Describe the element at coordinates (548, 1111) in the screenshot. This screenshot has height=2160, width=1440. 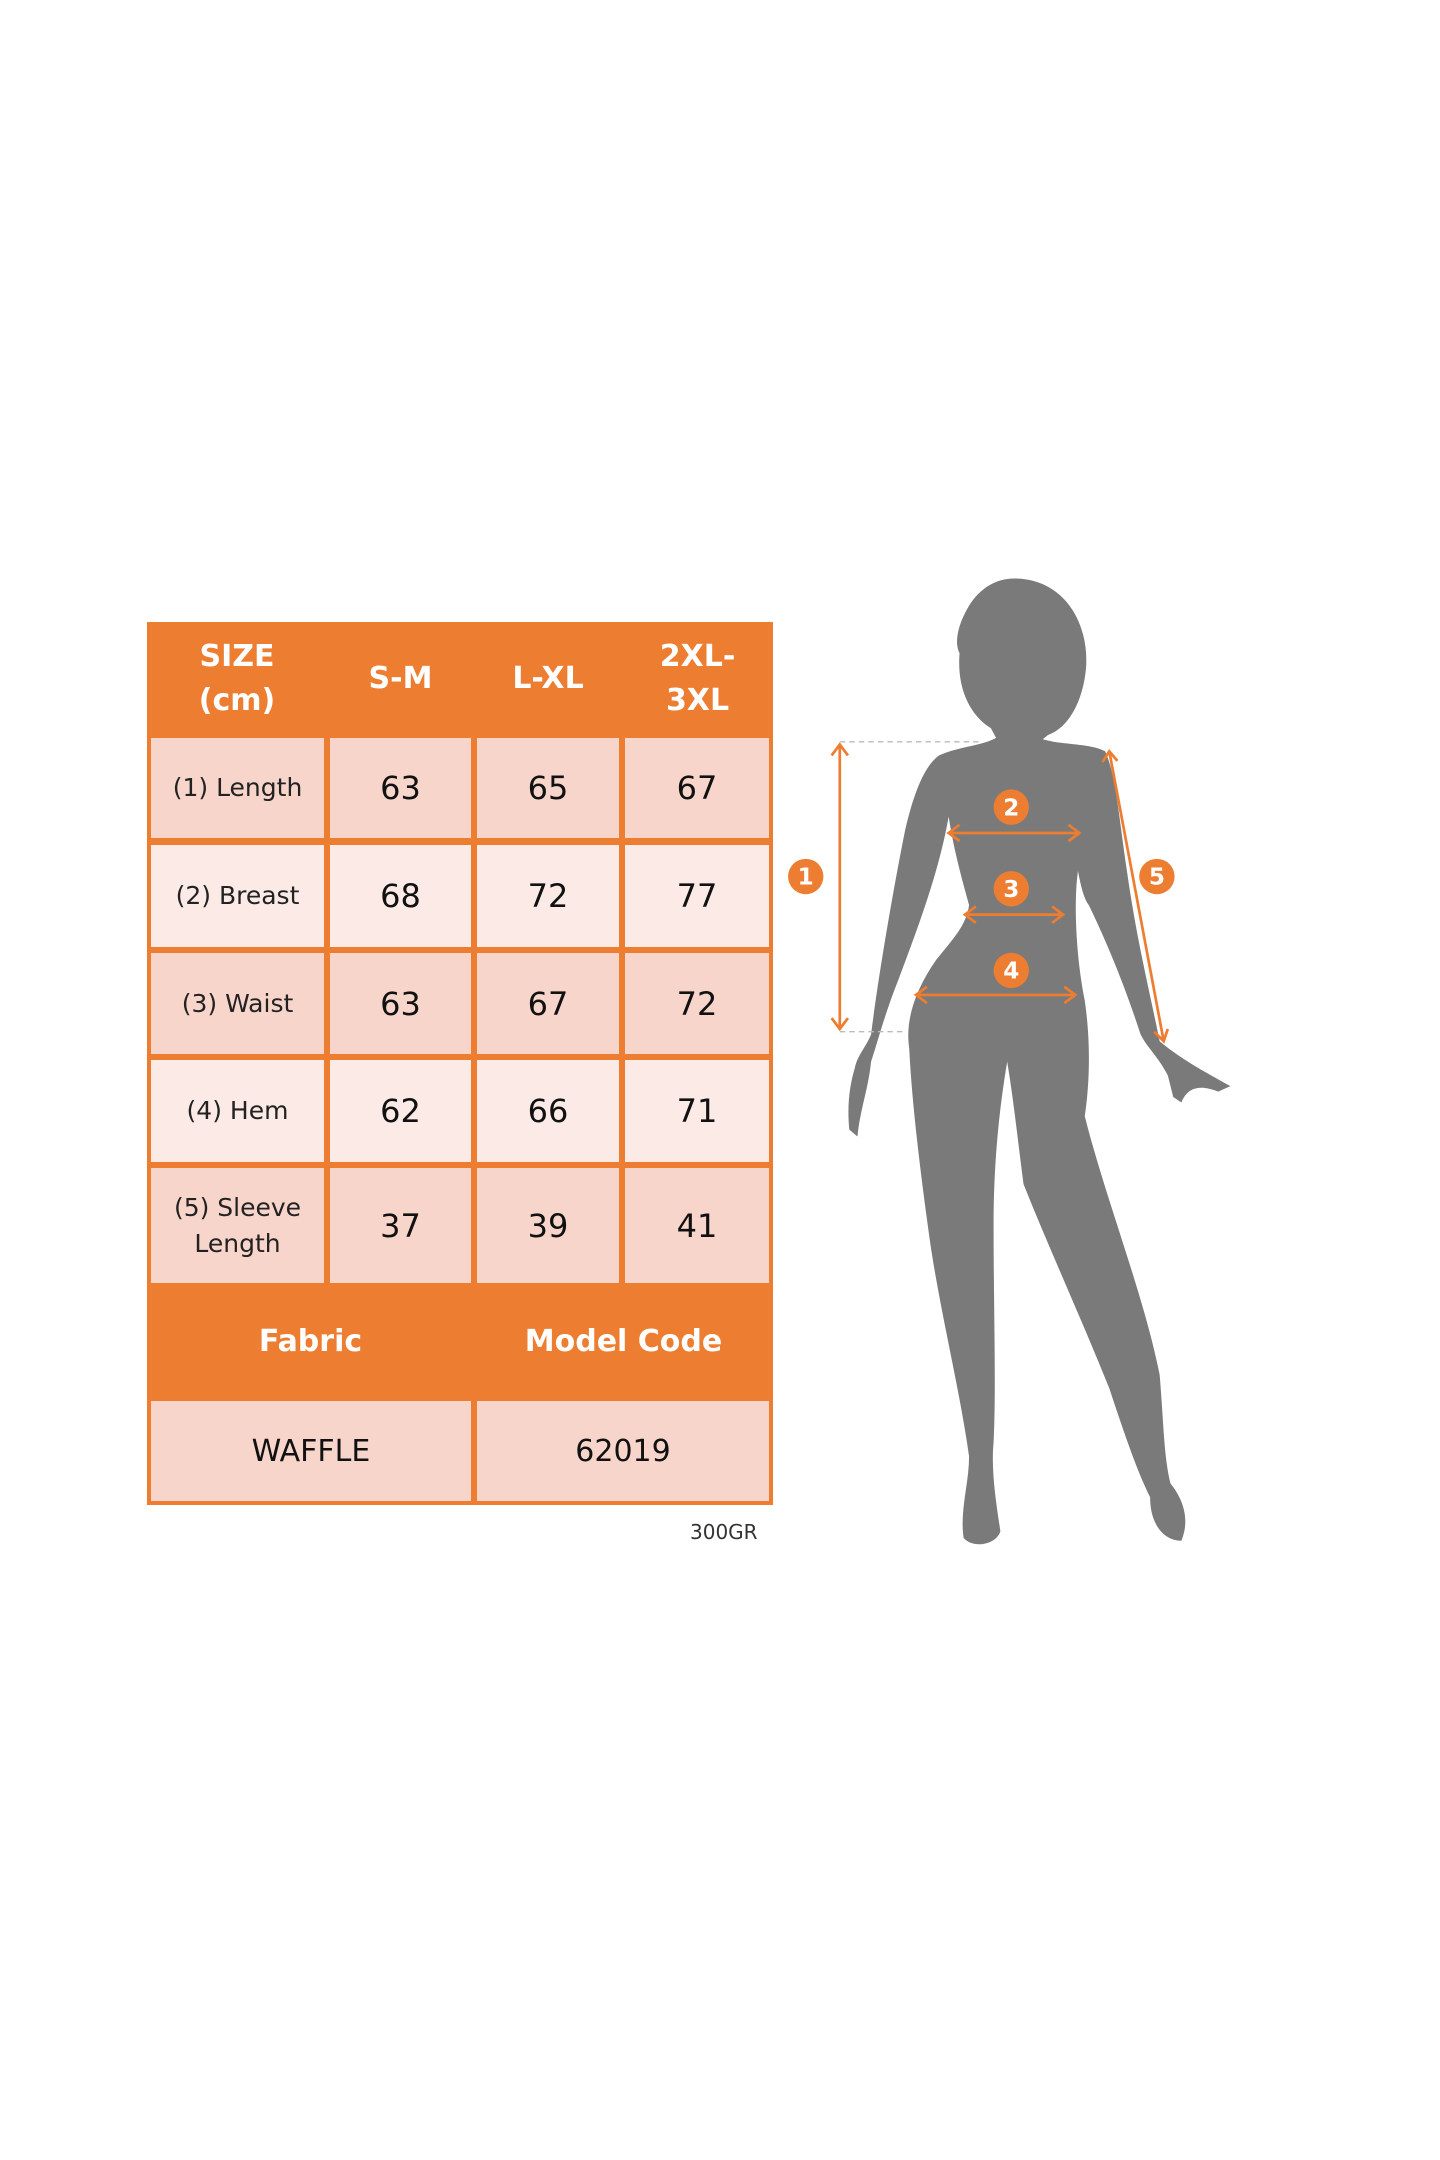
I see `table-cell: 66` at that location.